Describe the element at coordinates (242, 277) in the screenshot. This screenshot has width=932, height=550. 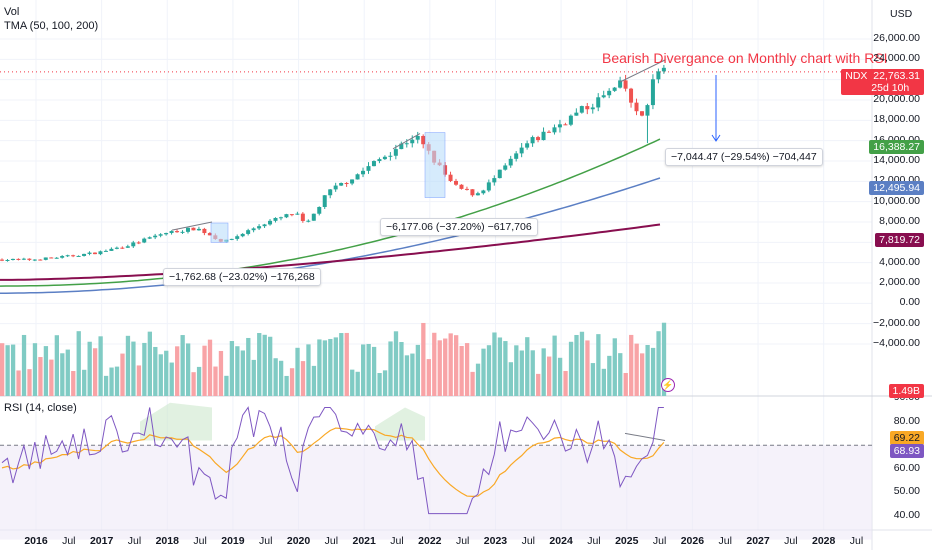
I see `measure-label-2018: −1,762.68 (−23.02%) −176,268` at that location.